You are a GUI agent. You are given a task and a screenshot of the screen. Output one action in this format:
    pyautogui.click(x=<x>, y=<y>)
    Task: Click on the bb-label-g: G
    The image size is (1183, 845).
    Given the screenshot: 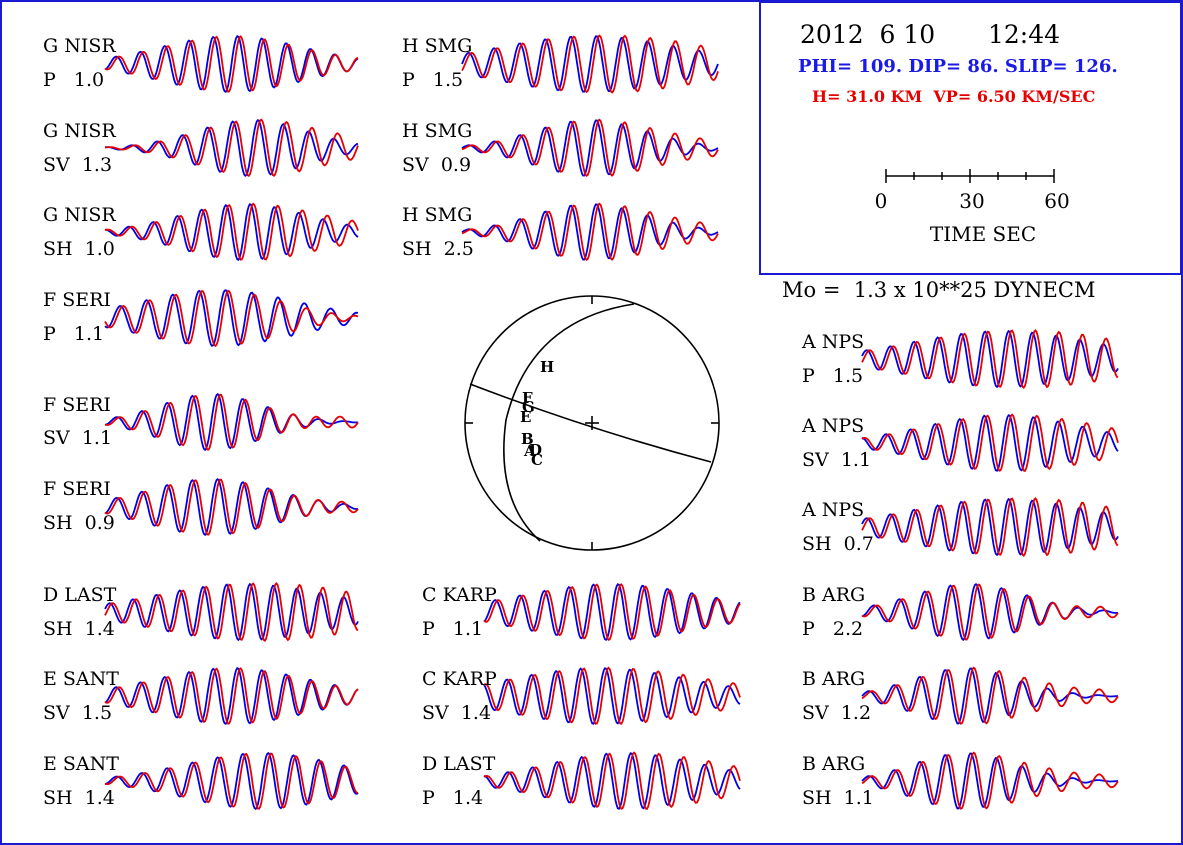 What is the action you would take?
    pyautogui.click(x=528, y=407)
    